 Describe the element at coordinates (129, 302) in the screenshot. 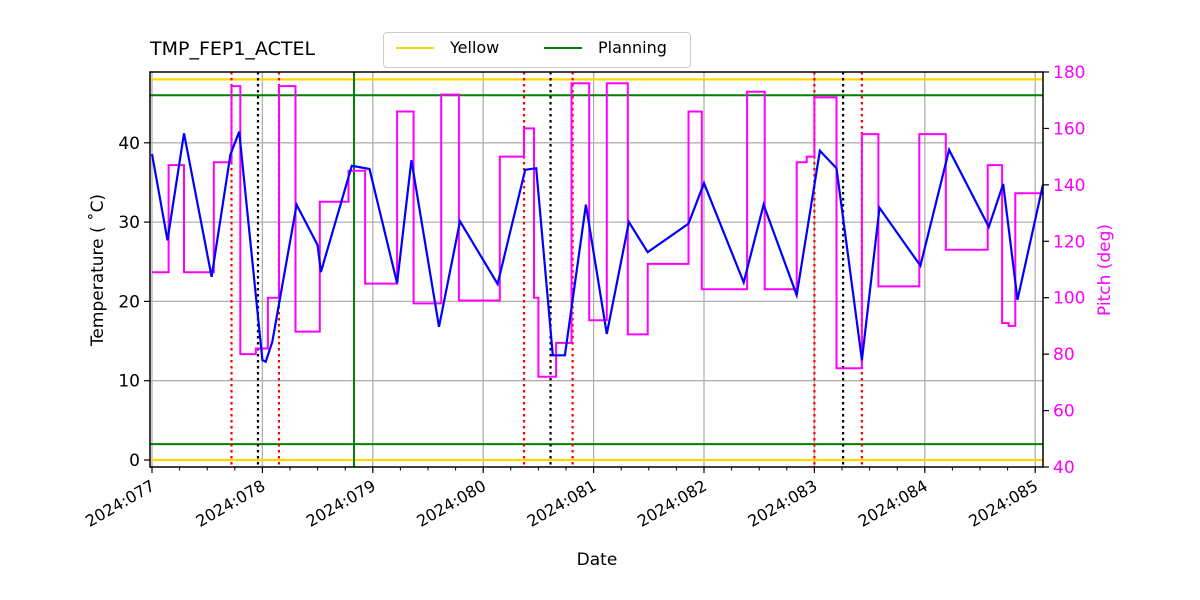

I see `y-tick-label: 20` at that location.